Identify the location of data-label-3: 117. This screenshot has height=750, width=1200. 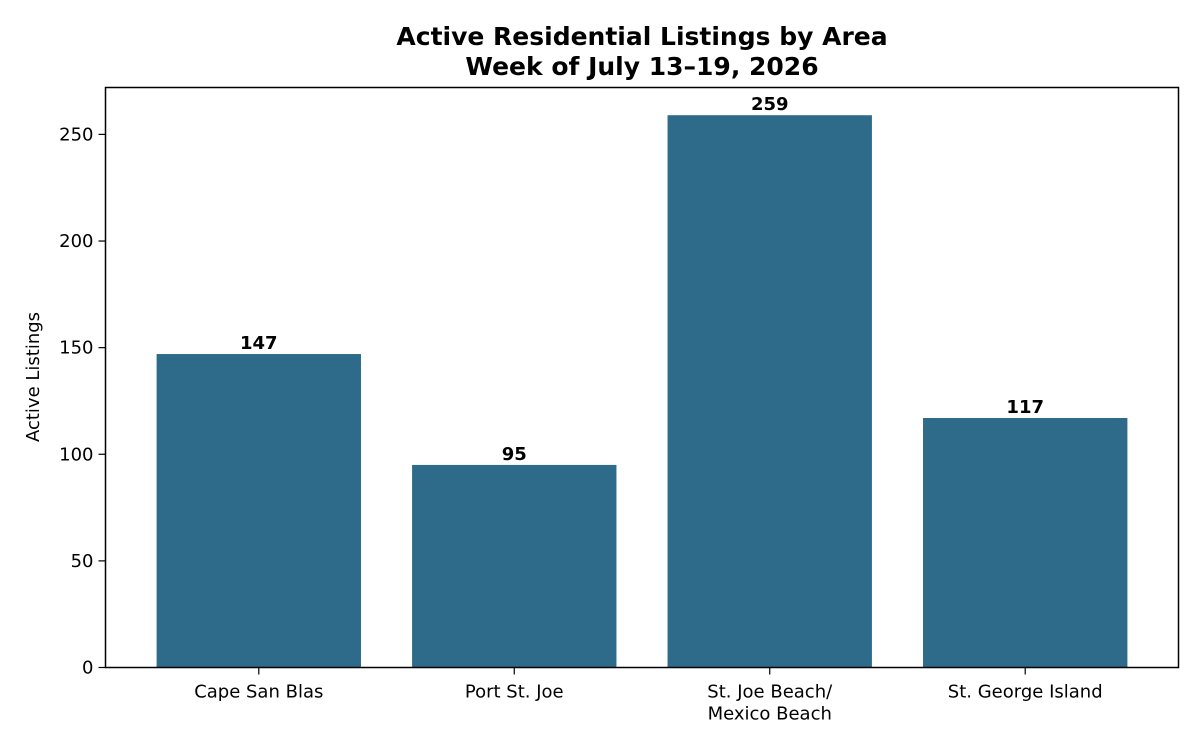
(1025, 407).